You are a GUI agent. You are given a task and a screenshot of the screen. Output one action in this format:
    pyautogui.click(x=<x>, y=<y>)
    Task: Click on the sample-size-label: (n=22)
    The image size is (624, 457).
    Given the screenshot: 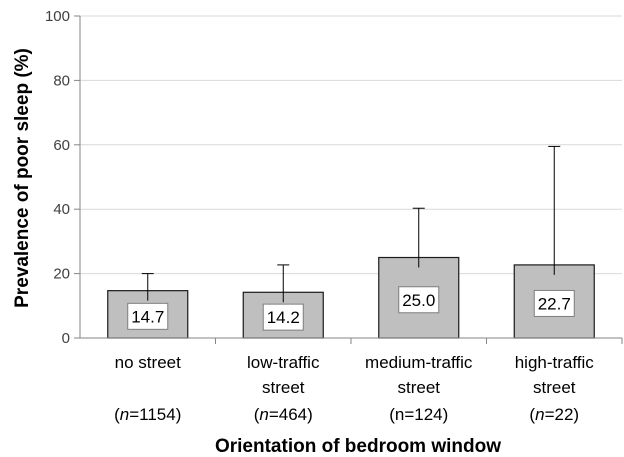 What is the action you would take?
    pyautogui.click(x=554, y=414)
    